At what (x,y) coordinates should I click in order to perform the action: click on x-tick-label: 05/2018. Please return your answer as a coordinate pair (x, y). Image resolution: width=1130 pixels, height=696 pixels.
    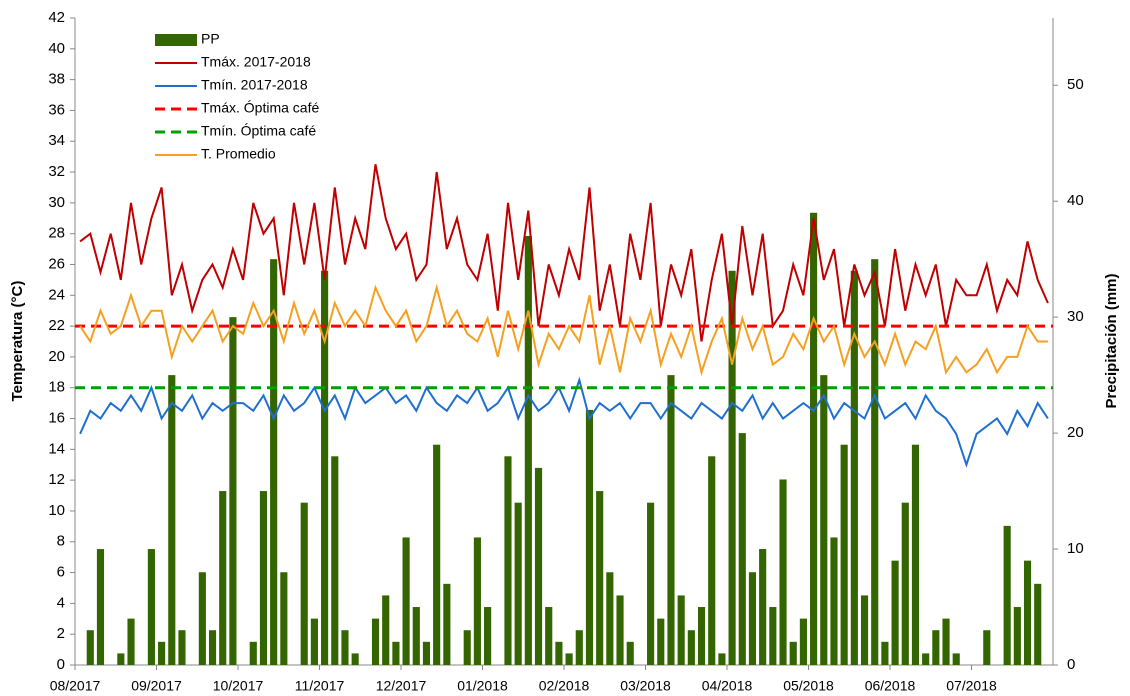
    Looking at the image, I should click on (808, 686).